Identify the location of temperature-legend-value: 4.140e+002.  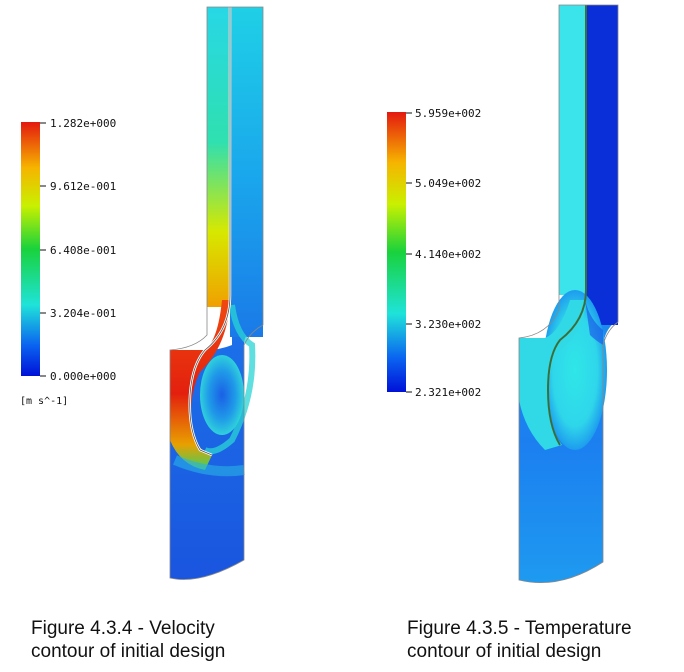
(448, 254).